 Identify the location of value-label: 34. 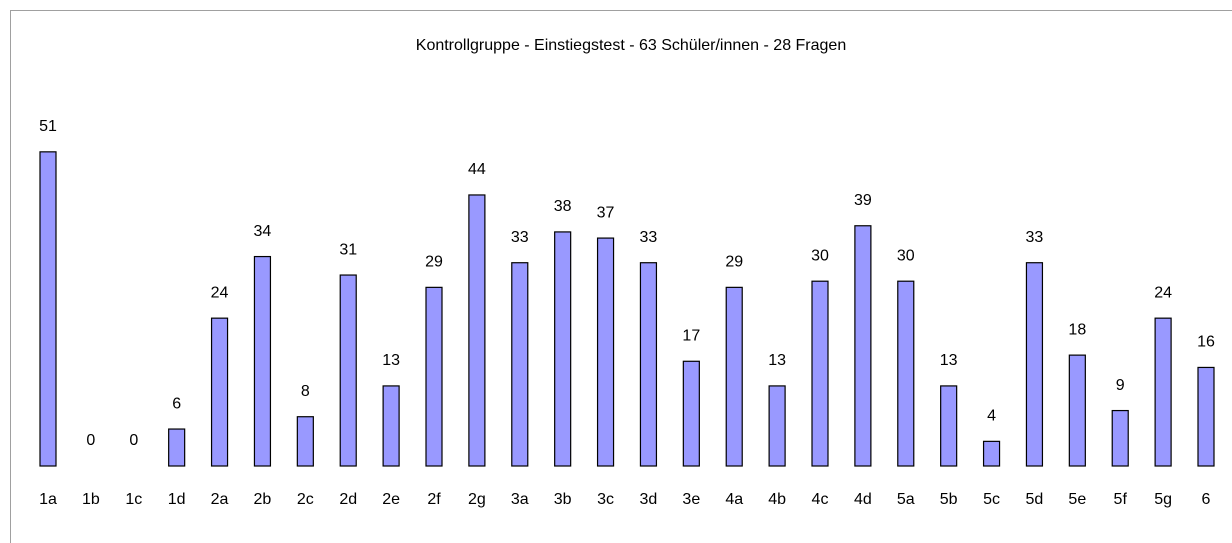
(263, 231).